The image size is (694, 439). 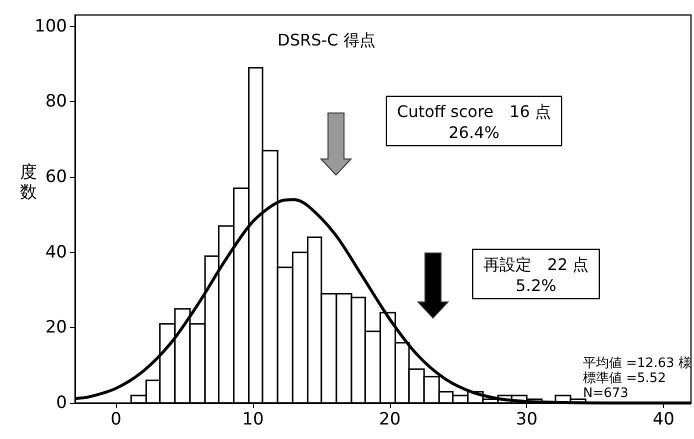 I want to click on x-tick-label: 10, so click(x=253, y=420).